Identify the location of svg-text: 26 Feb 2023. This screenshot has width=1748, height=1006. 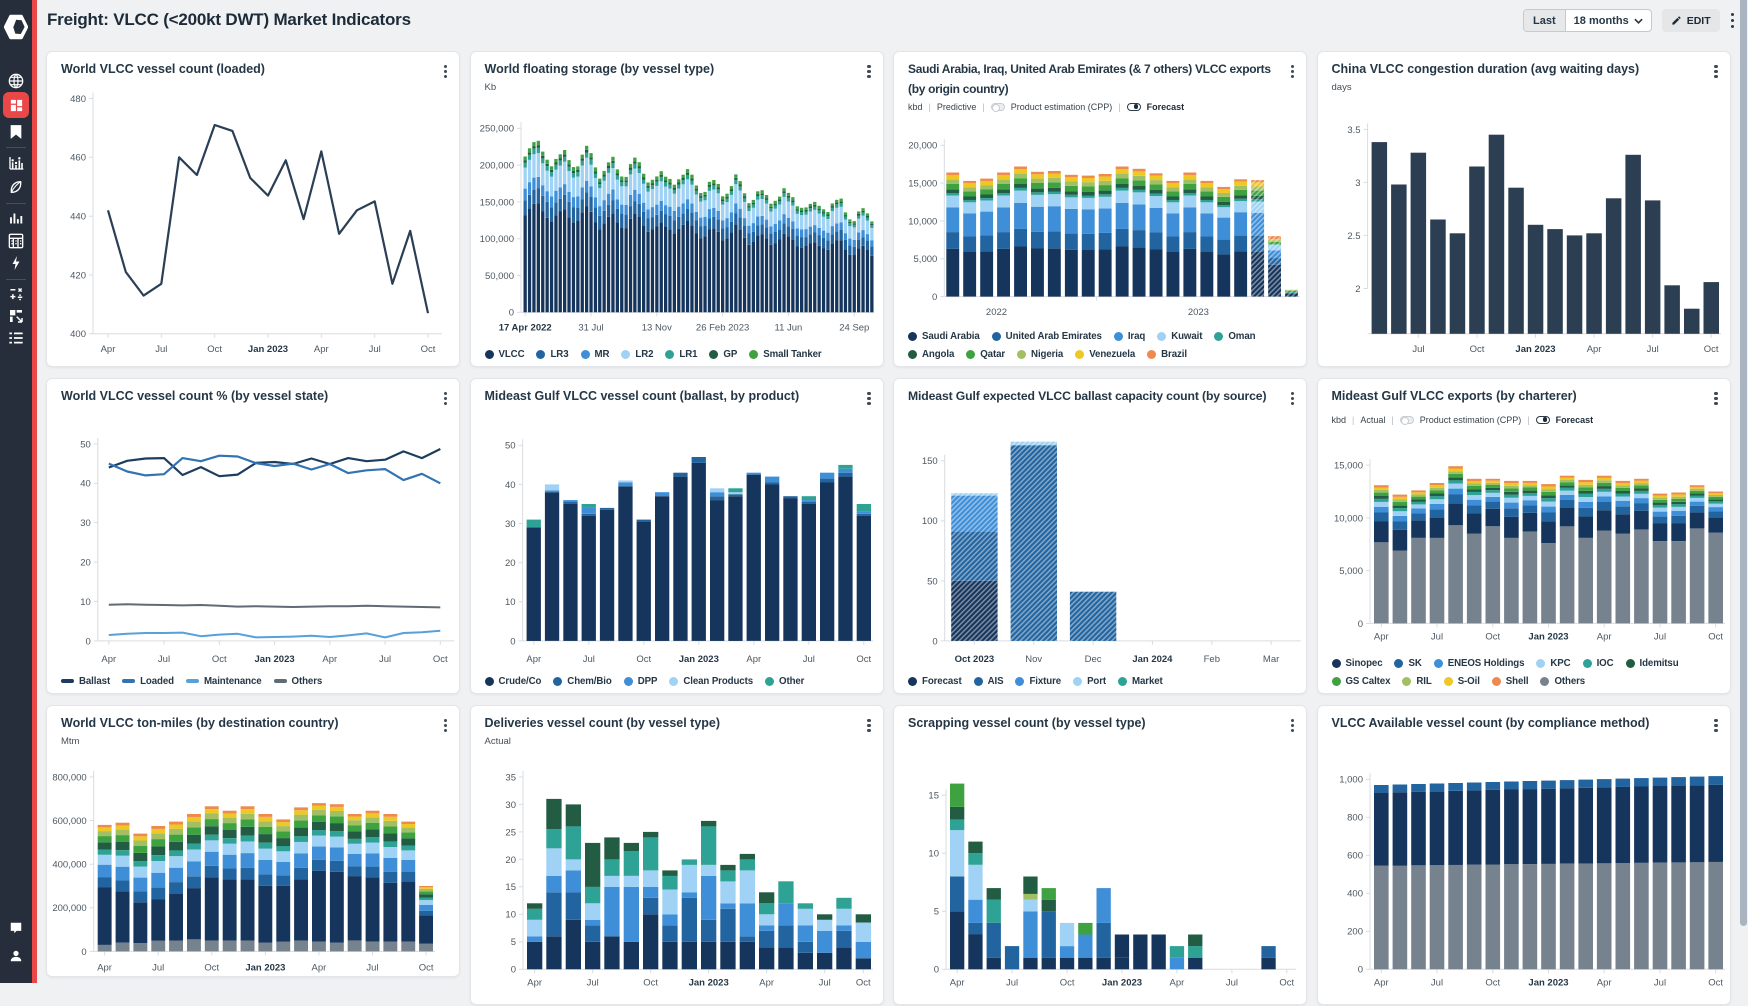
(721, 327).